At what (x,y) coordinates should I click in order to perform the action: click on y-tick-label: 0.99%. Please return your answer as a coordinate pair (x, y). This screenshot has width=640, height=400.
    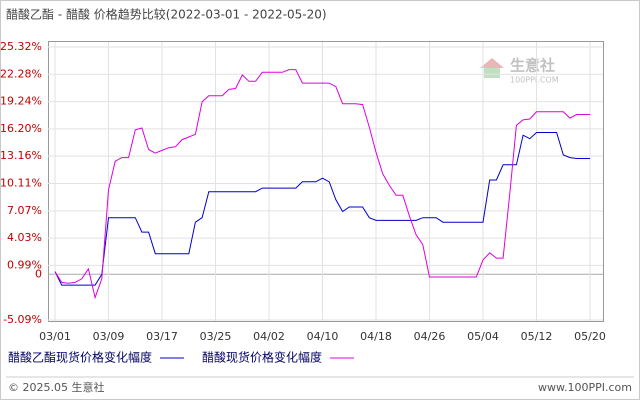
    Looking at the image, I should click on (24, 264).